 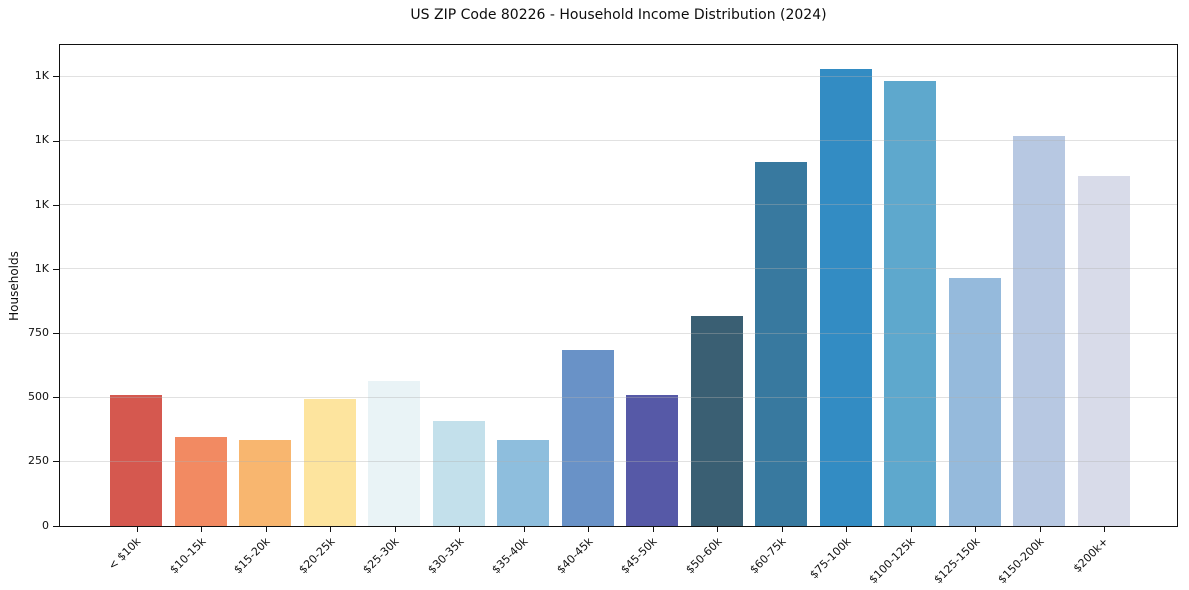 What do you see at coordinates (187, 556) in the screenshot?
I see `x-tick-label: $10-15k` at bounding box center [187, 556].